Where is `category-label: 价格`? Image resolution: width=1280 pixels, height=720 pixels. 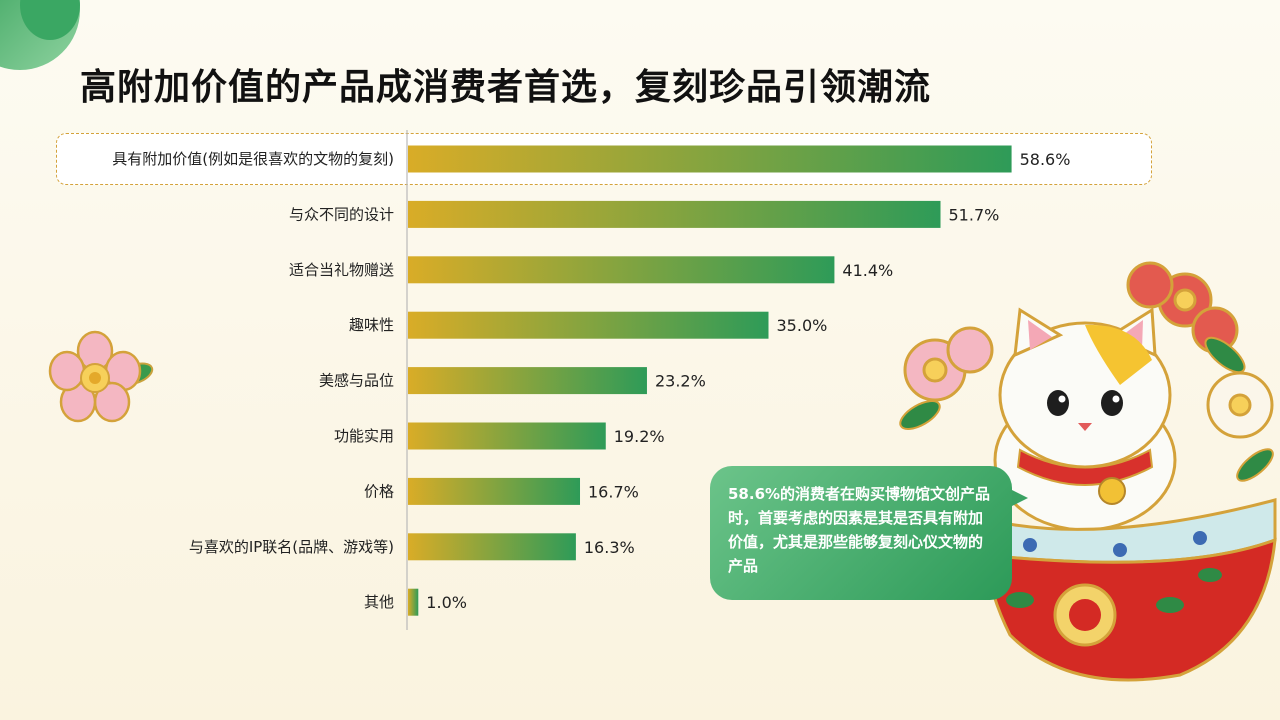 category-label: 价格 is located at coordinates (379, 491).